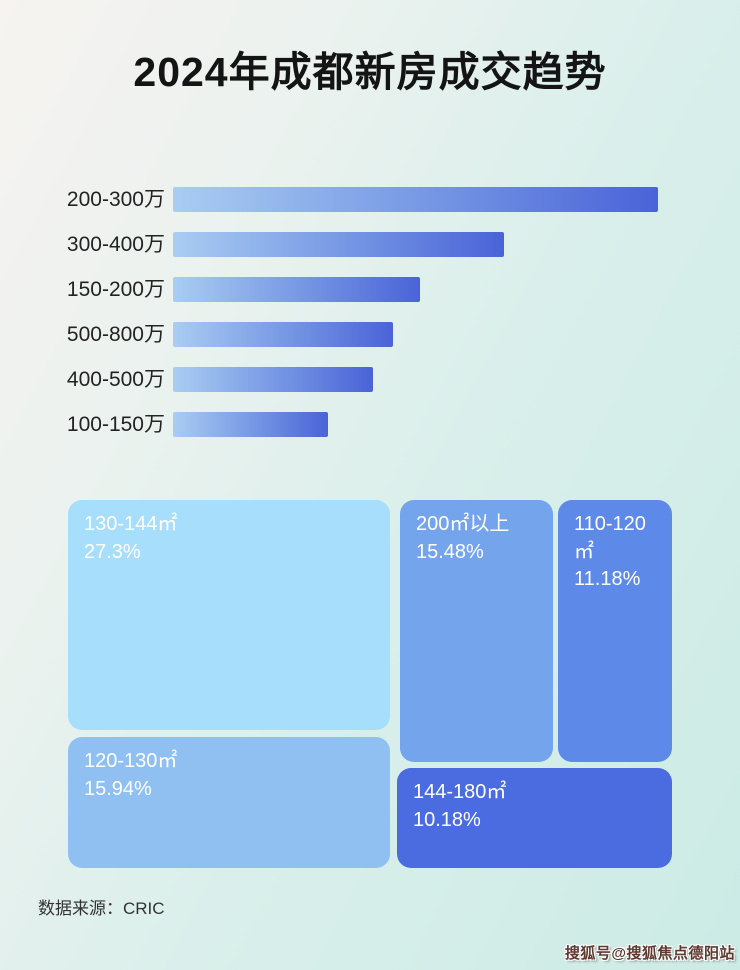 The image size is (740, 970). Describe the element at coordinates (447, 819) in the screenshot. I see `tile-percent: 10.18%` at that location.